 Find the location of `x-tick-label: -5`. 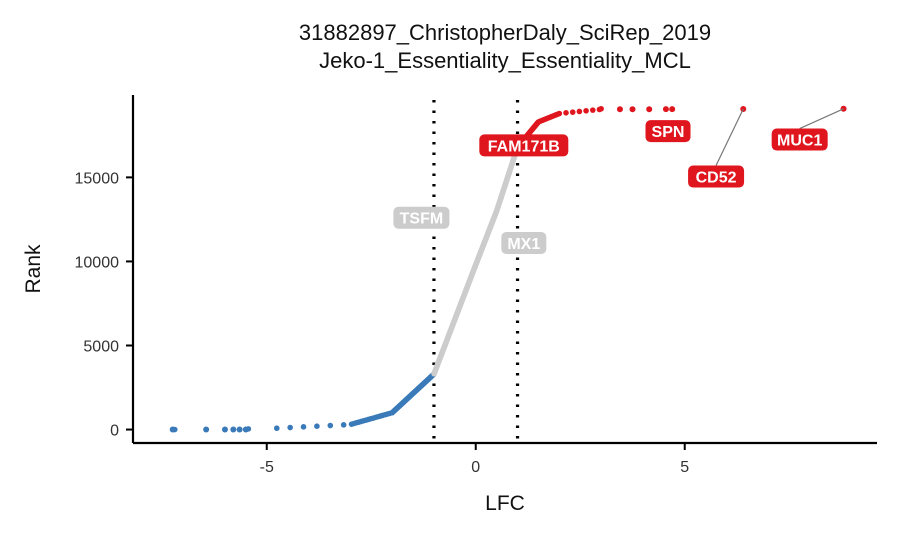

x-tick-label: -5 is located at coordinates (267, 467).